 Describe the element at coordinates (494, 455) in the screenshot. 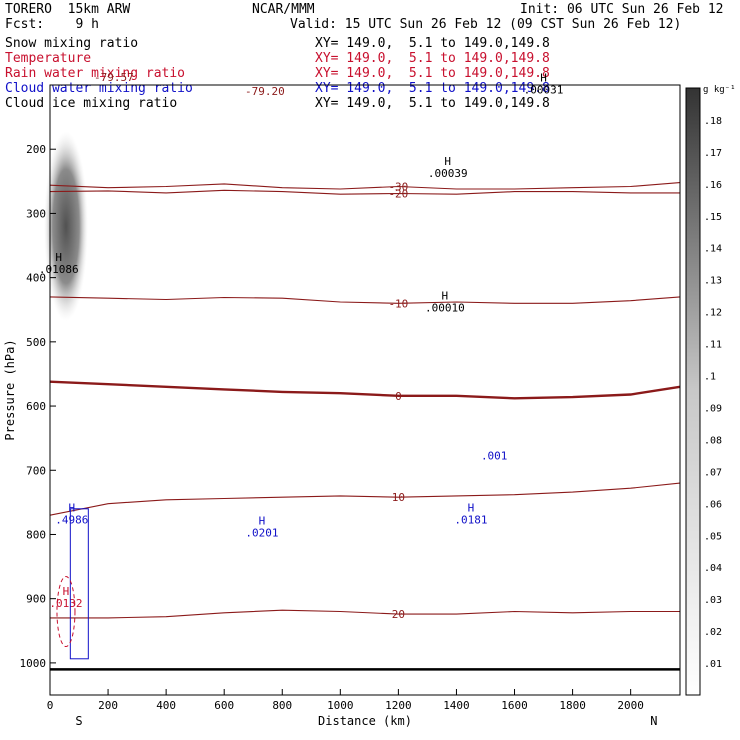

I see `maximum-value: .001` at that location.